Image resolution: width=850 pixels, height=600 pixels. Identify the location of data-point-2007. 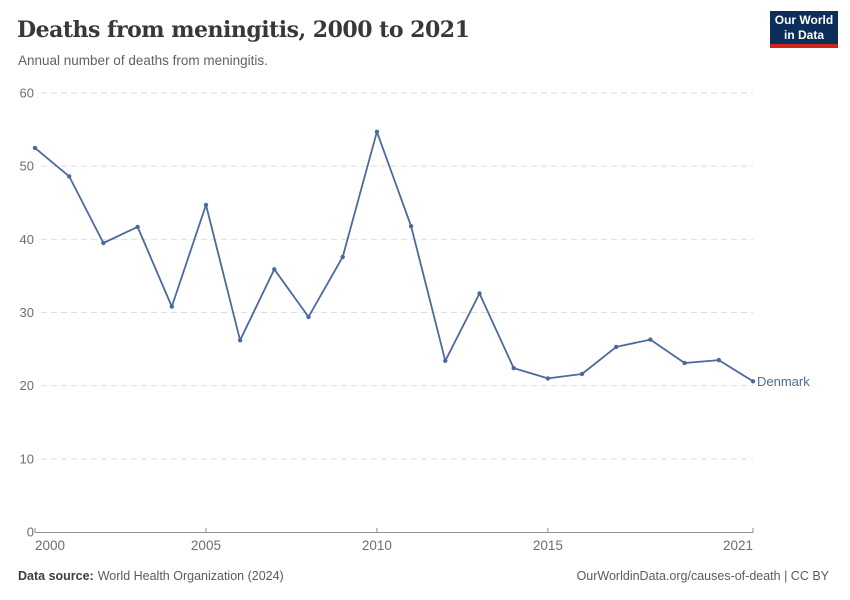
(274, 269).